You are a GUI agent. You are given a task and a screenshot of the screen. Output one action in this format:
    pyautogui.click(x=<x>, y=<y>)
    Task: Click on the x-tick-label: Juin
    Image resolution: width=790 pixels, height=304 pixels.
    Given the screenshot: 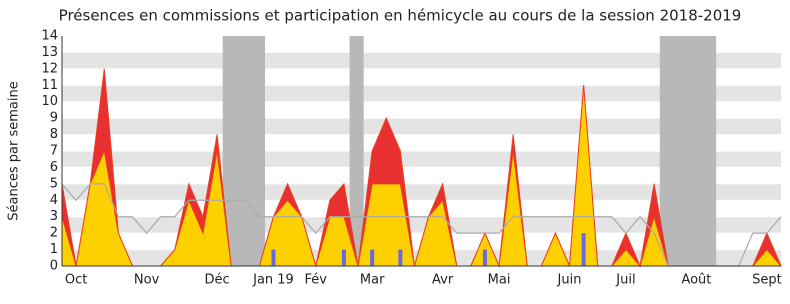 What is the action you would take?
    pyautogui.click(x=569, y=280)
    